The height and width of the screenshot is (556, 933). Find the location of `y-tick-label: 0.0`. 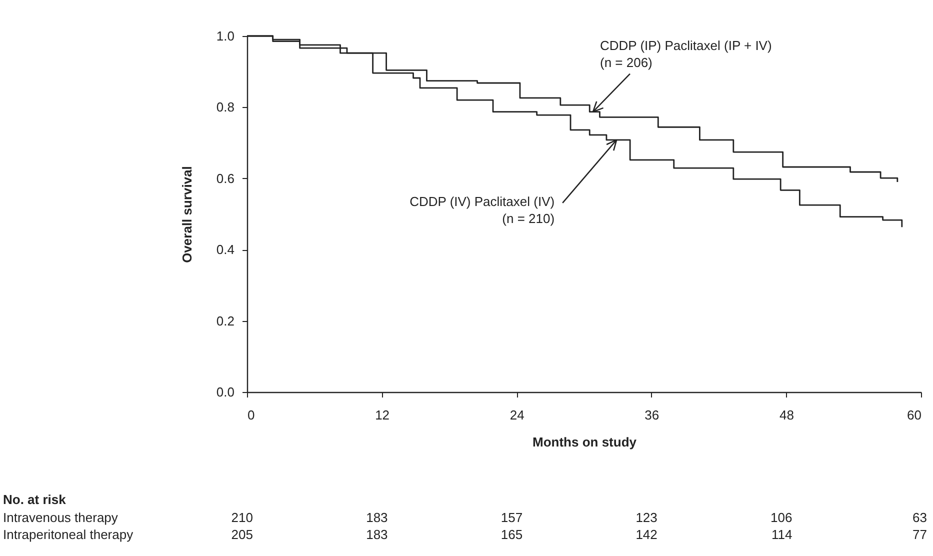

y-tick-label: 0.0 is located at coordinates (225, 392).